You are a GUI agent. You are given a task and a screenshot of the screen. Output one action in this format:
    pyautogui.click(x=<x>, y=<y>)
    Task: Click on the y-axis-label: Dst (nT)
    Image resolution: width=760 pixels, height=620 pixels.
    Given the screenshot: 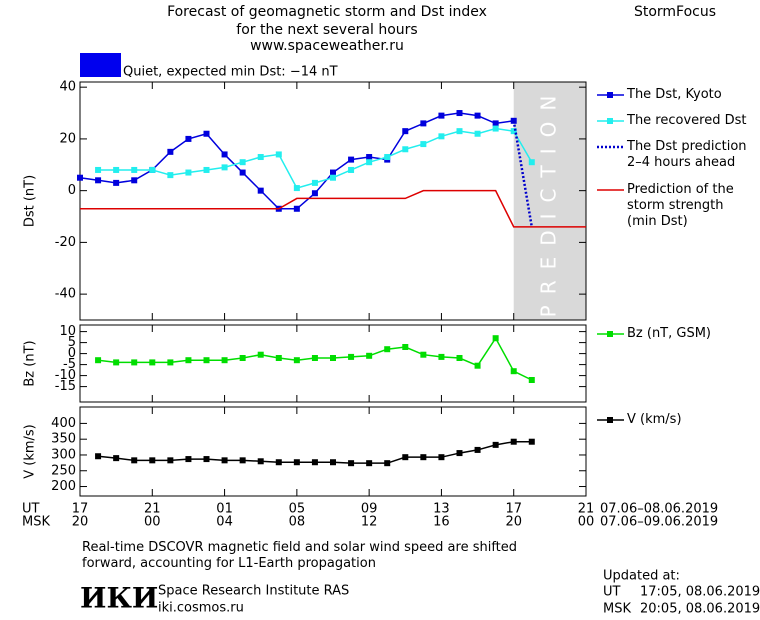 What is the action you would take?
    pyautogui.click(x=30, y=201)
    